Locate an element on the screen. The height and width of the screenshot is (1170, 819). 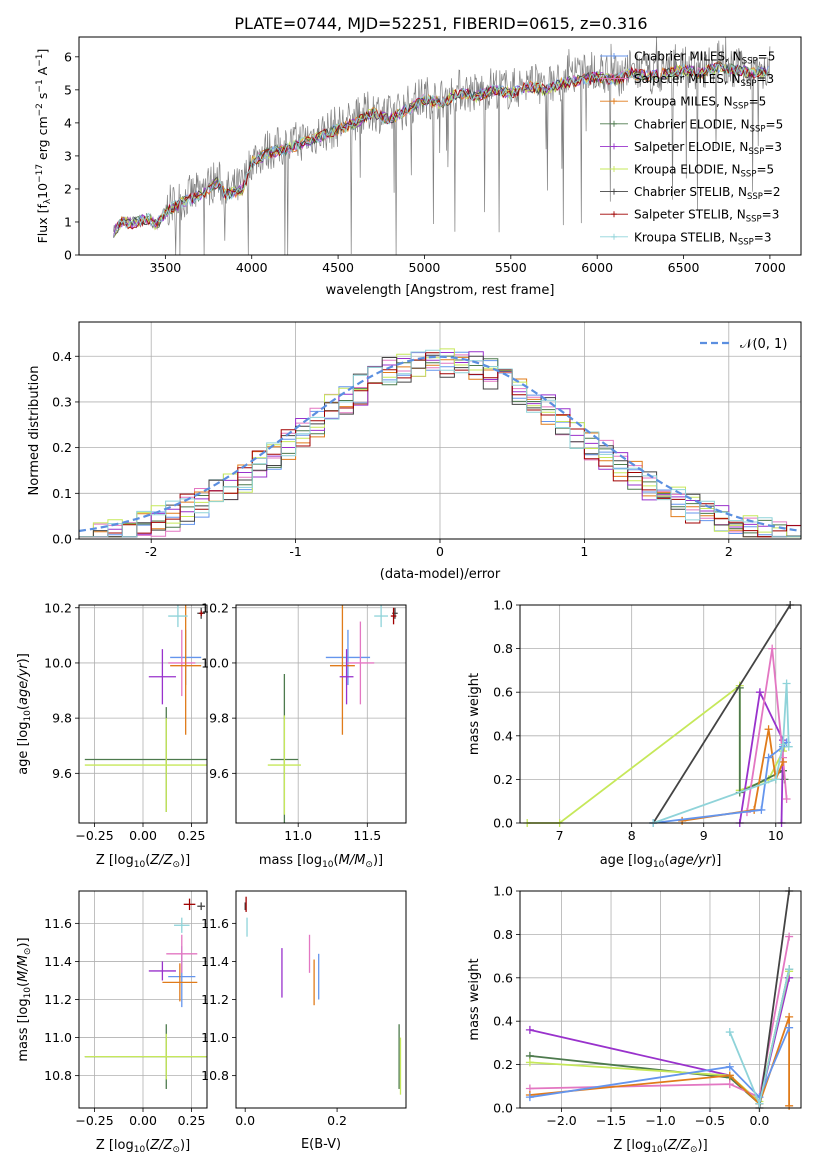
tick-label-x: −0.5 is located at coordinates (710, 1120).